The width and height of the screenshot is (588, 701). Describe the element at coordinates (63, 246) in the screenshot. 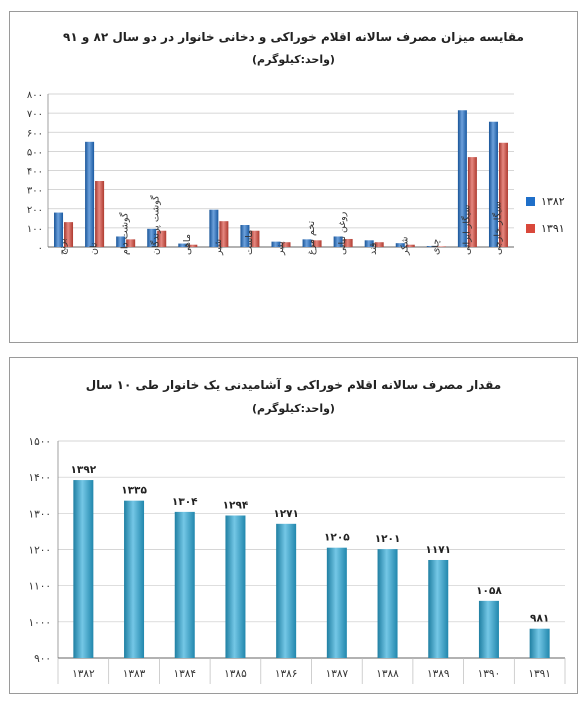

I see `x-tick-label: برنج` at that location.